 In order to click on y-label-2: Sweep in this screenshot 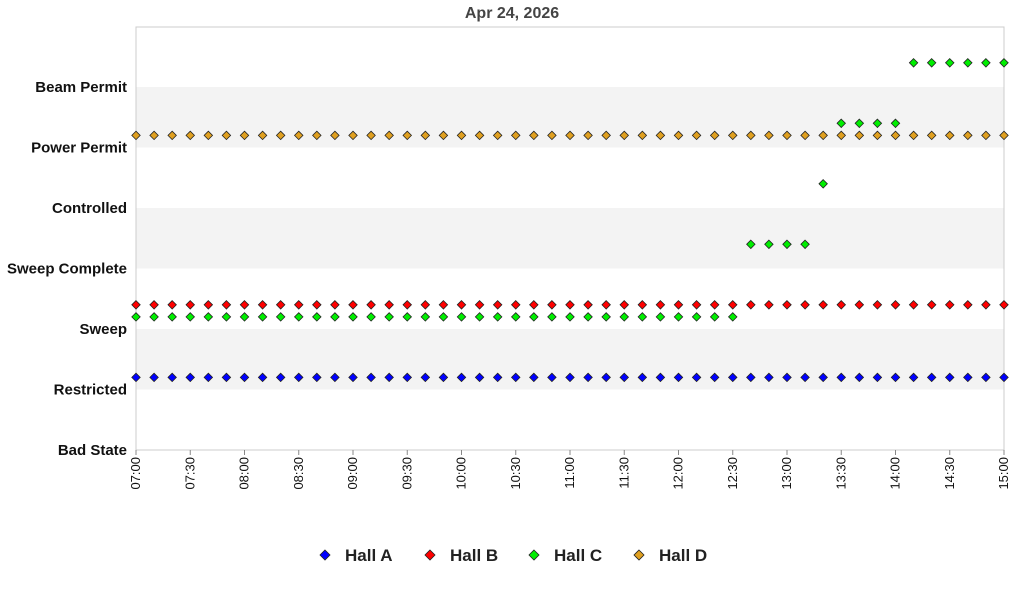, I will do `click(103, 329)`.